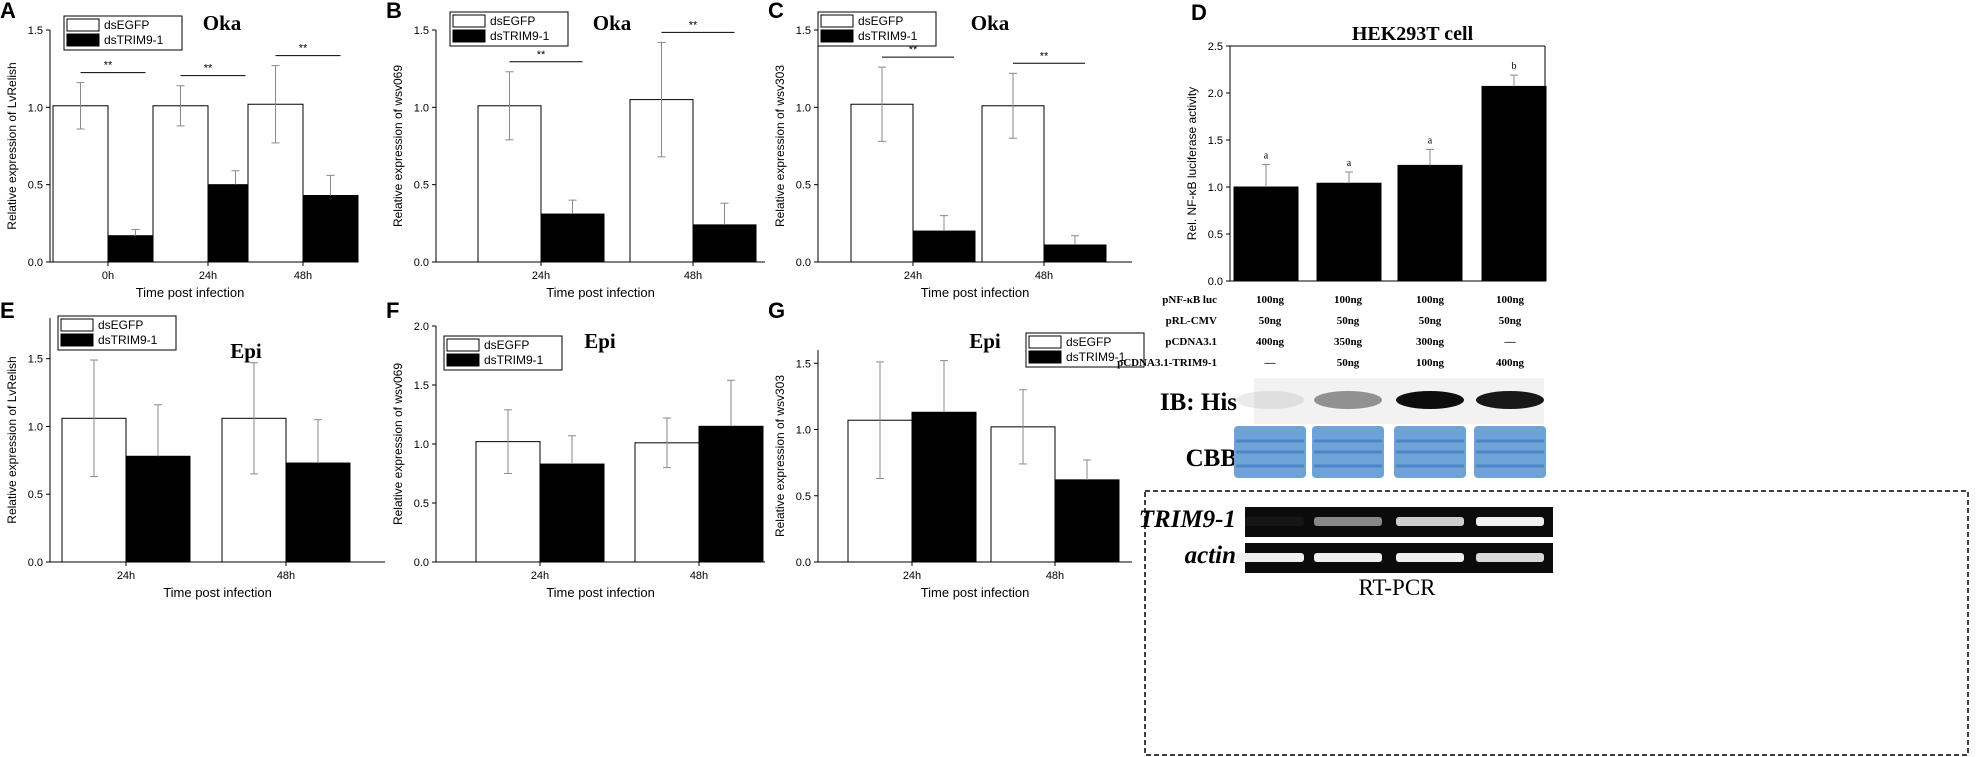 The width and height of the screenshot is (1979, 757). Describe the element at coordinates (776, 11) in the screenshot. I see `panel-letter: C` at that location.